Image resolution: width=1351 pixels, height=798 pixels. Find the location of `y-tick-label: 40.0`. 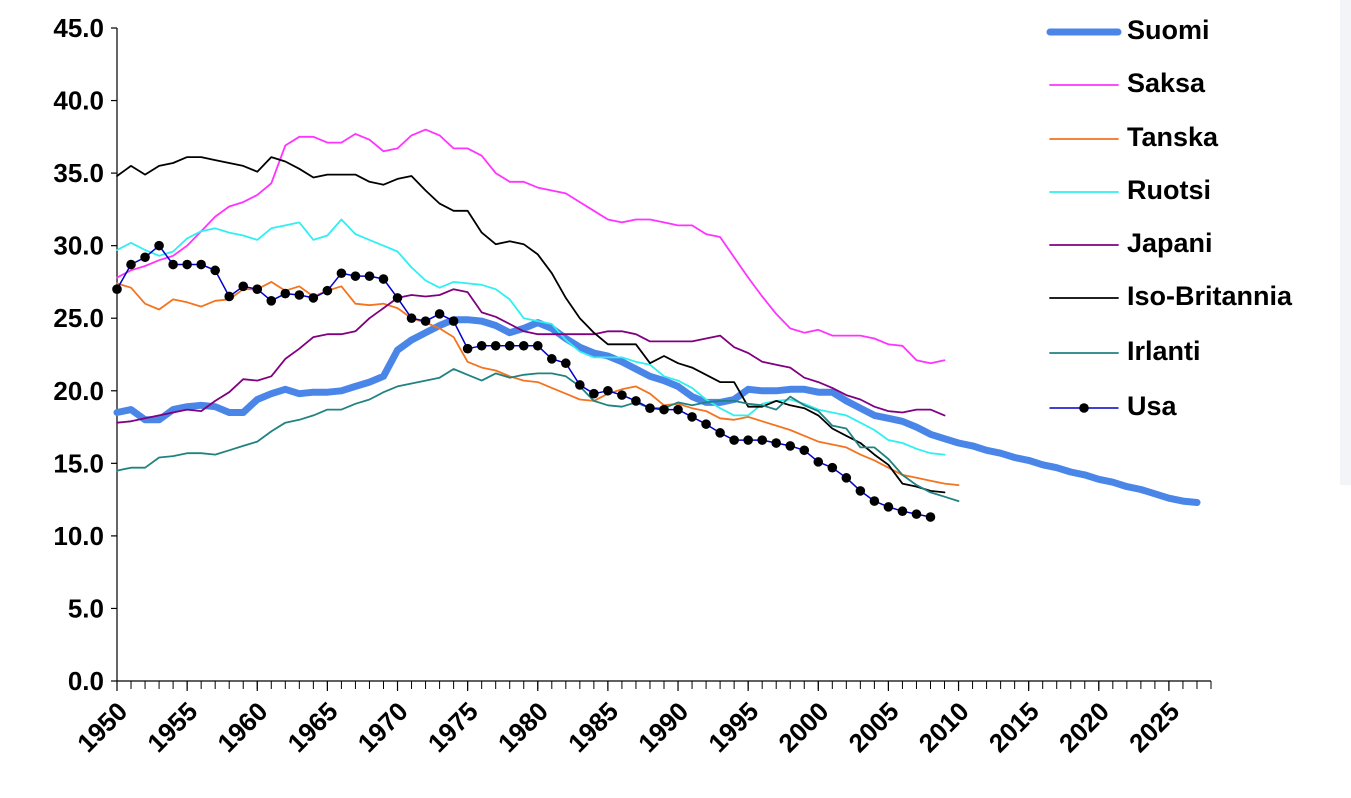

y-tick-label: 40.0 is located at coordinates (78, 101).